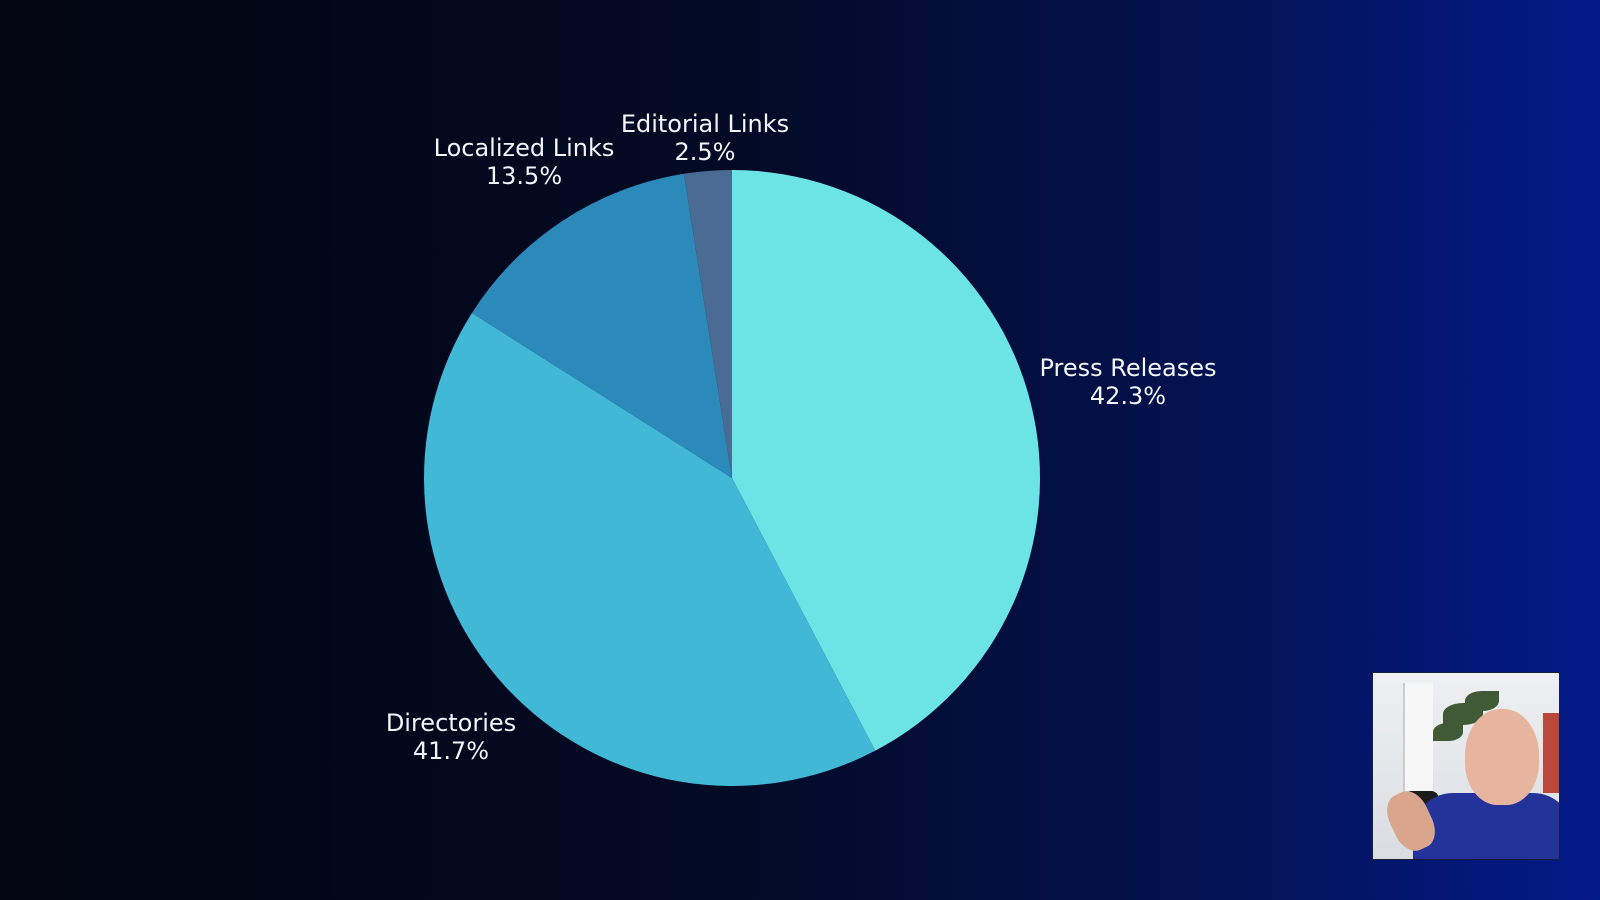 This screenshot has width=1600, height=900. I want to click on slice-name: Localized Links, so click(524, 148).